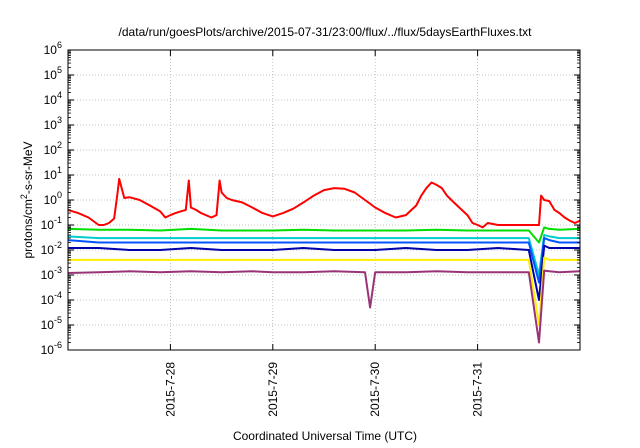 The height and width of the screenshot is (448, 640). What do you see at coordinates (325, 436) in the screenshot?
I see `x-axis-label: Coordinated Universal Time (UTC)` at bounding box center [325, 436].